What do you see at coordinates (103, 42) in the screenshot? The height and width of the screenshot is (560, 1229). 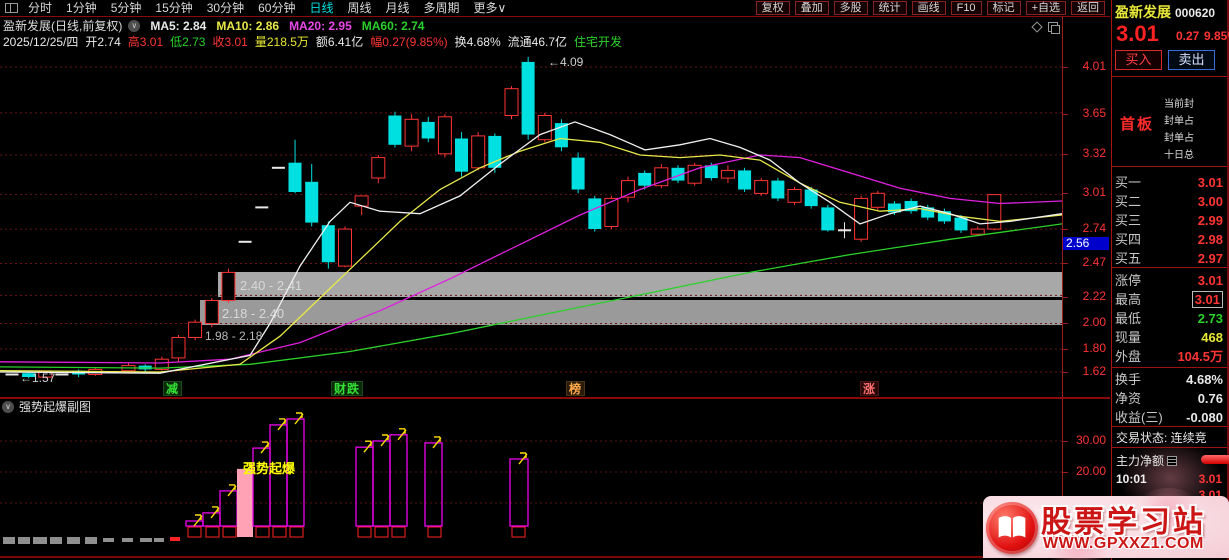 I see `info-segment: 开2.74` at bounding box center [103, 42].